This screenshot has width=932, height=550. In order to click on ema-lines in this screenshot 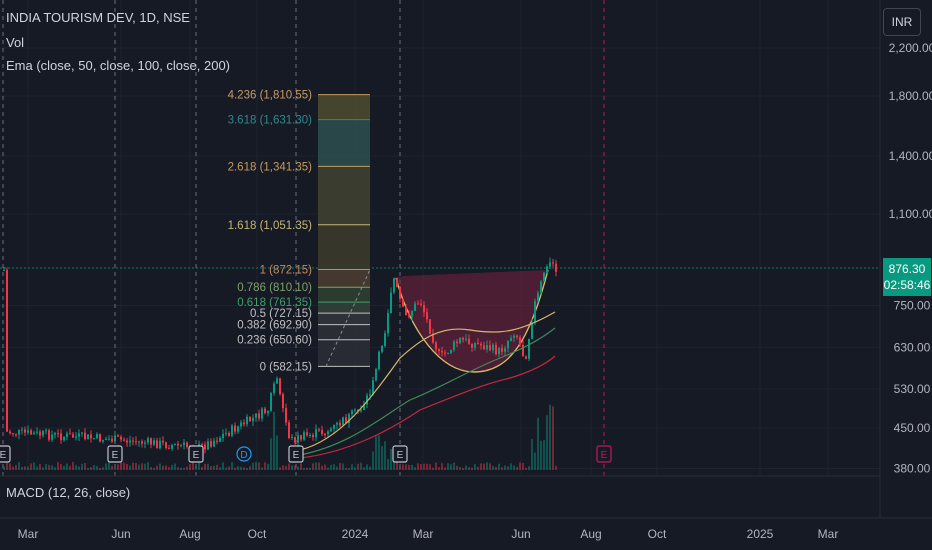, I will do `click(427, 385)`.